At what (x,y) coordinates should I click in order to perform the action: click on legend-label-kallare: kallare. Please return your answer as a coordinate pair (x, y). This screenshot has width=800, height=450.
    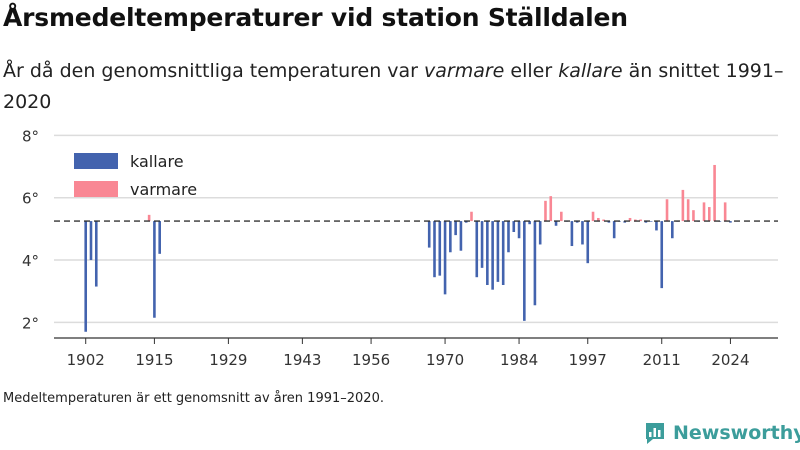
    Looking at the image, I should click on (157, 161).